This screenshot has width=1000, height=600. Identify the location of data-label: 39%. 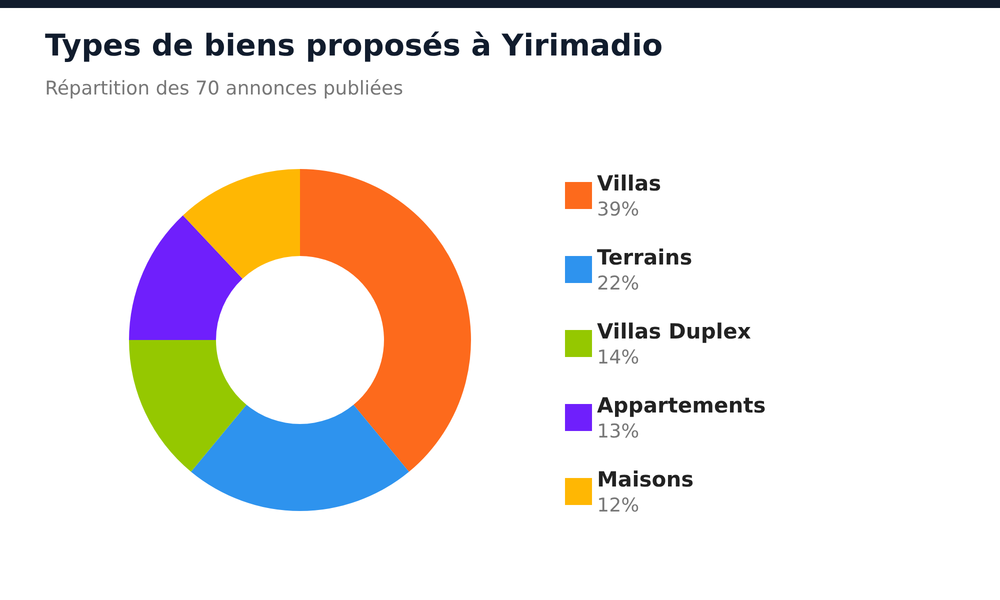
(618, 209).